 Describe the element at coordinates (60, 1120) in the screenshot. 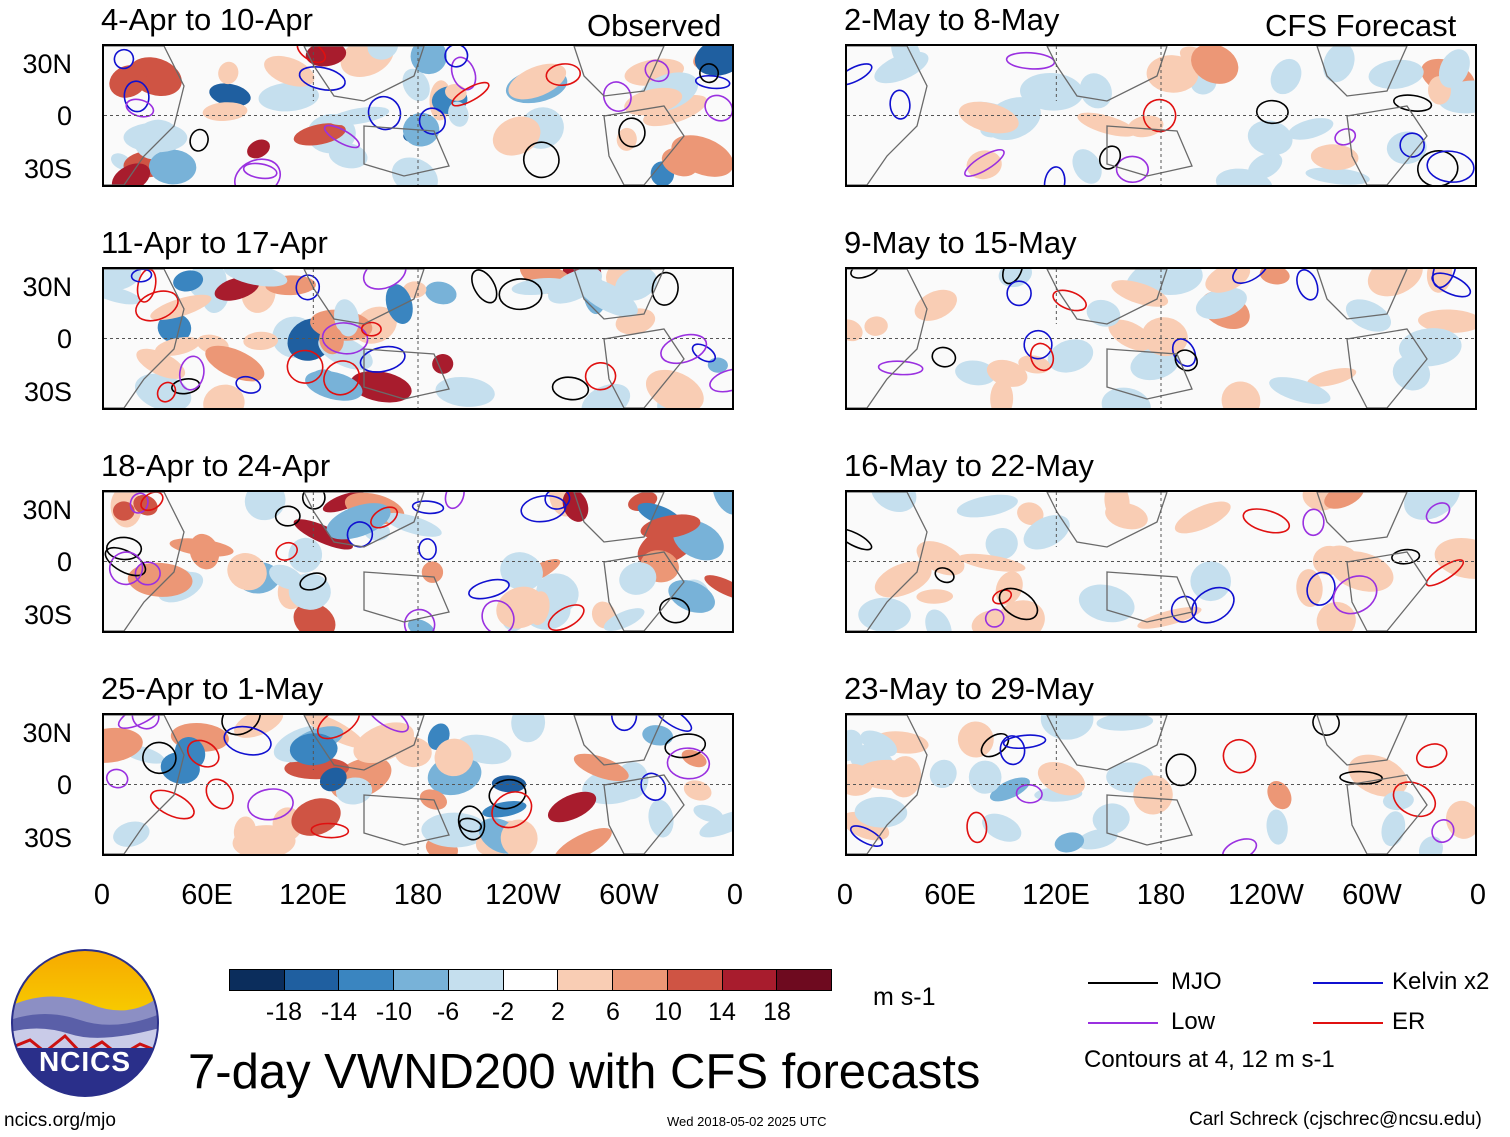

I see `footer-url: ncics.org/mjo` at that location.